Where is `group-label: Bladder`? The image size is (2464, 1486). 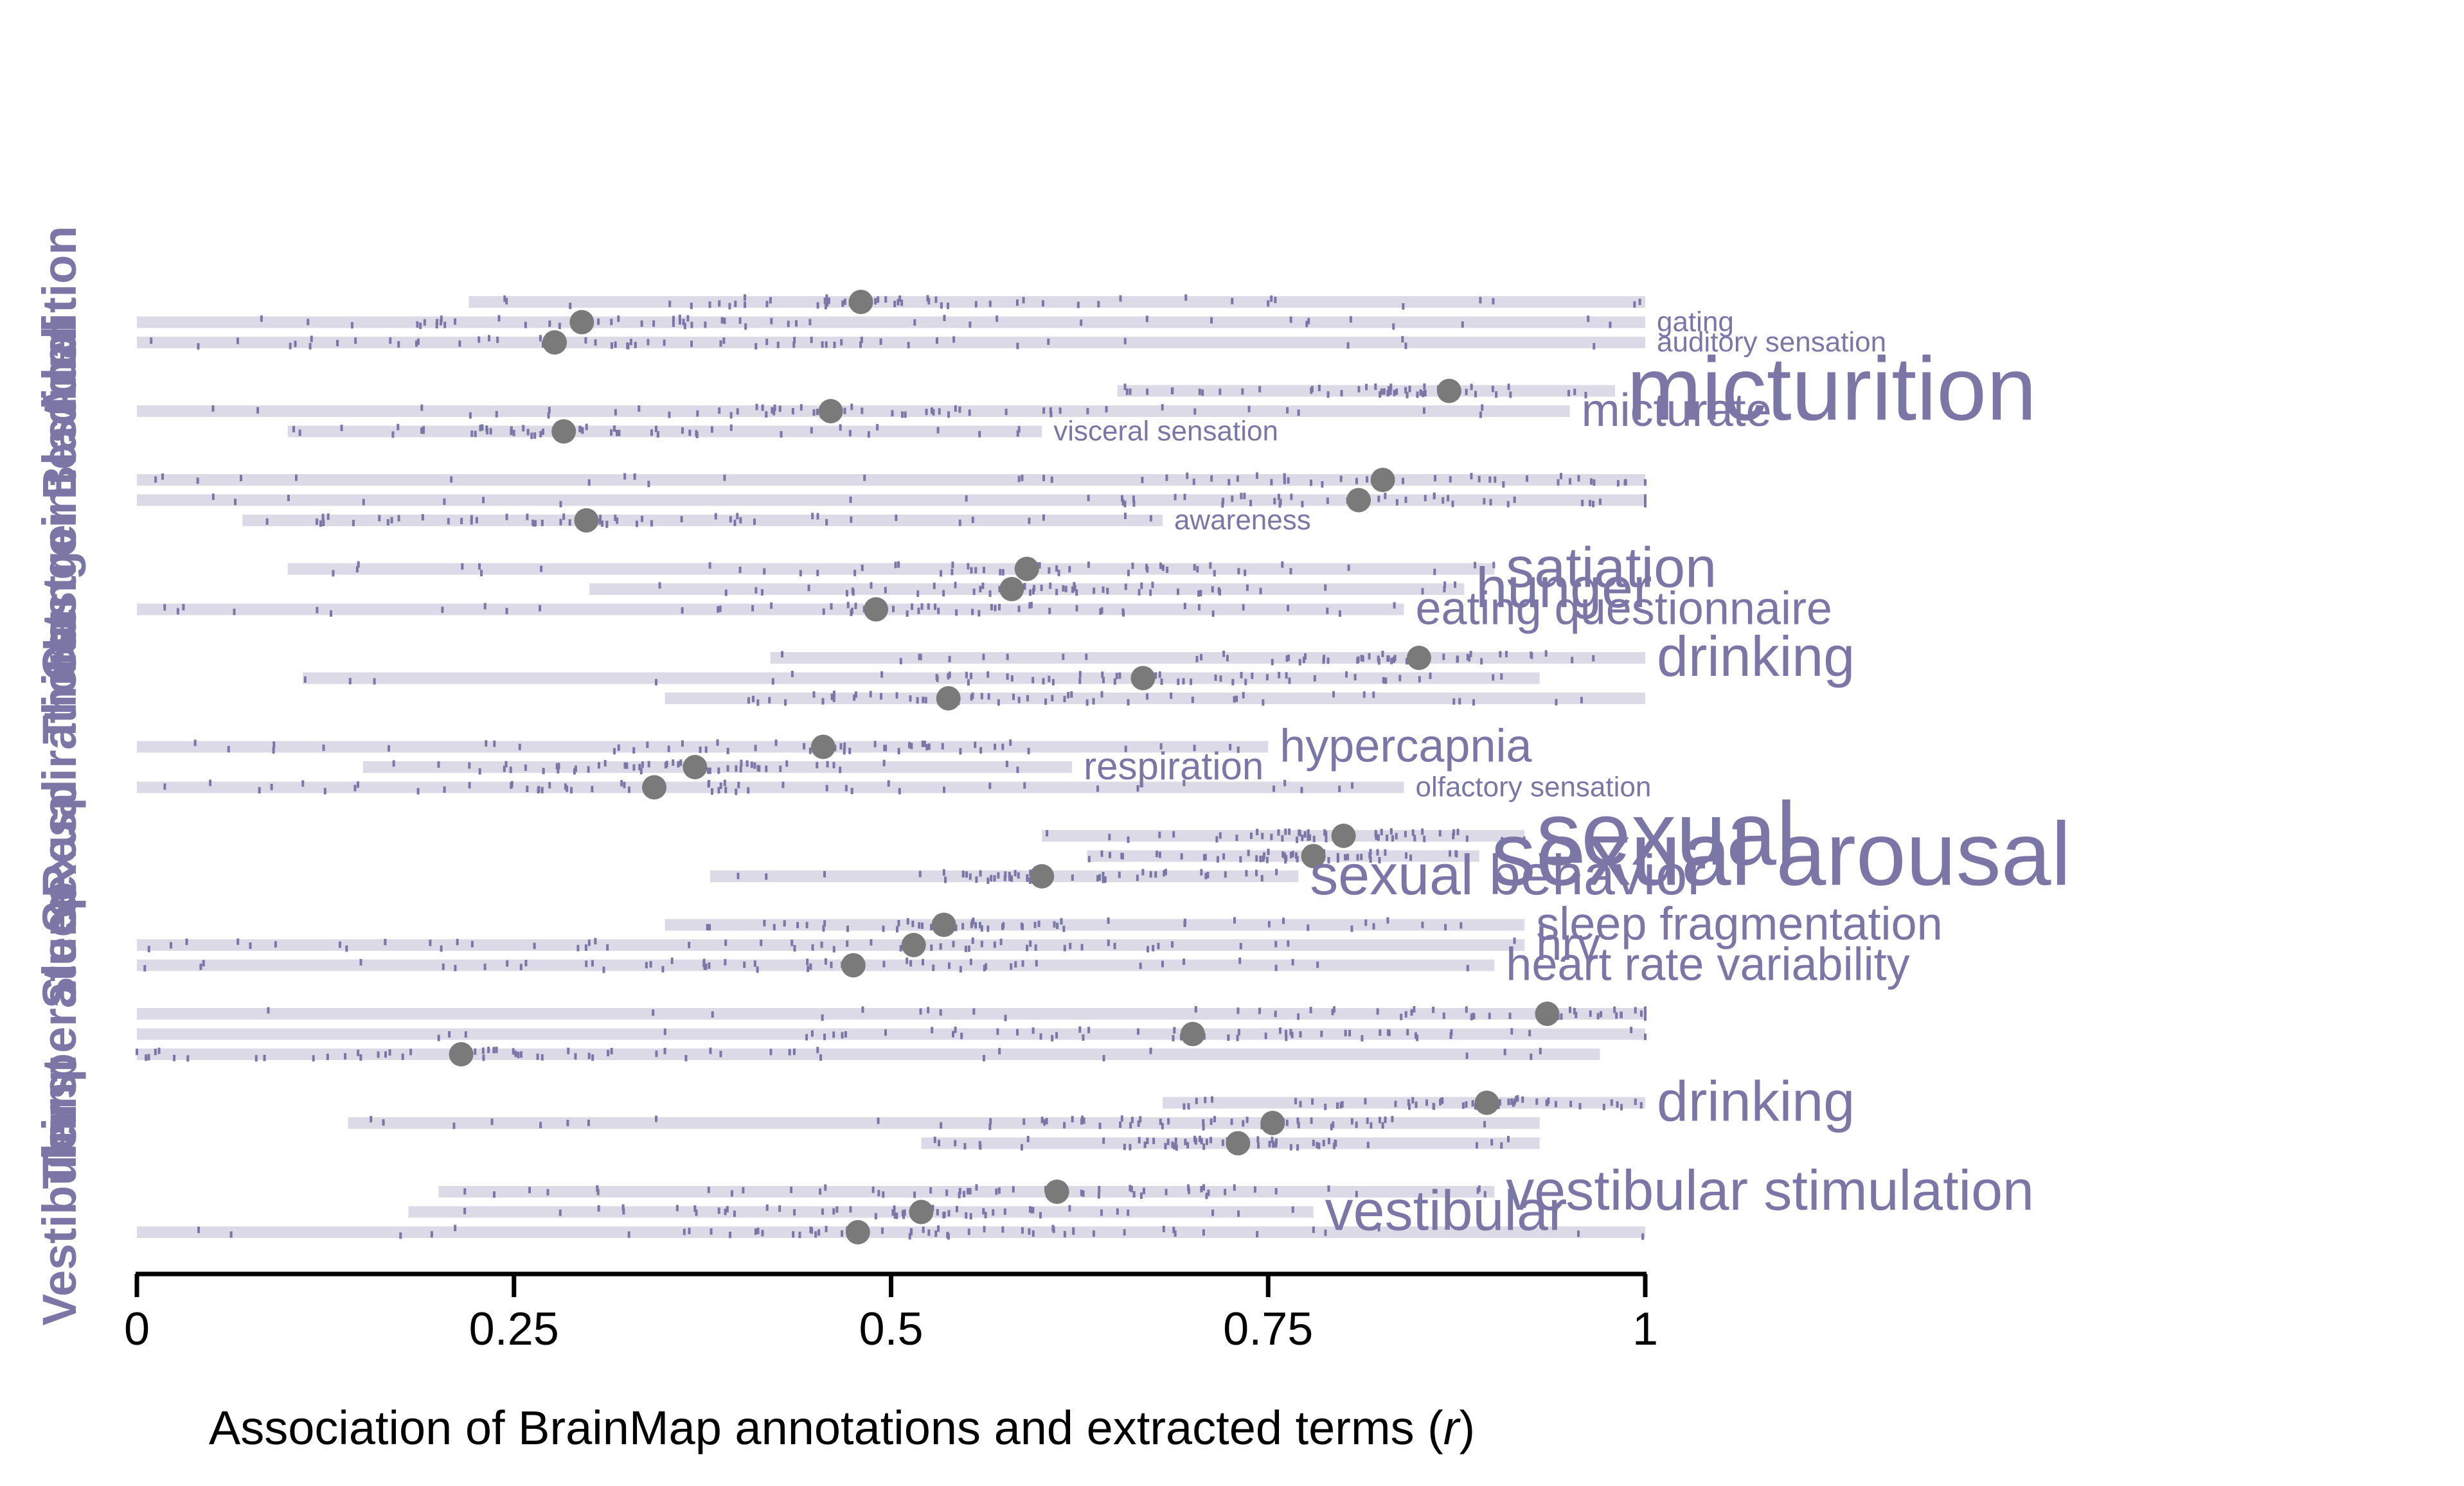
group-label: Bladder is located at coordinates (59, 412).